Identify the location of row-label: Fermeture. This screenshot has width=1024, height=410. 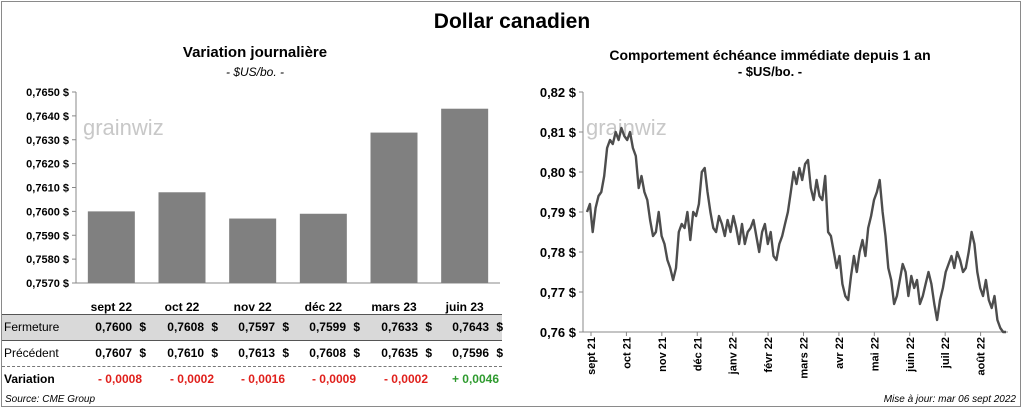
(32, 327).